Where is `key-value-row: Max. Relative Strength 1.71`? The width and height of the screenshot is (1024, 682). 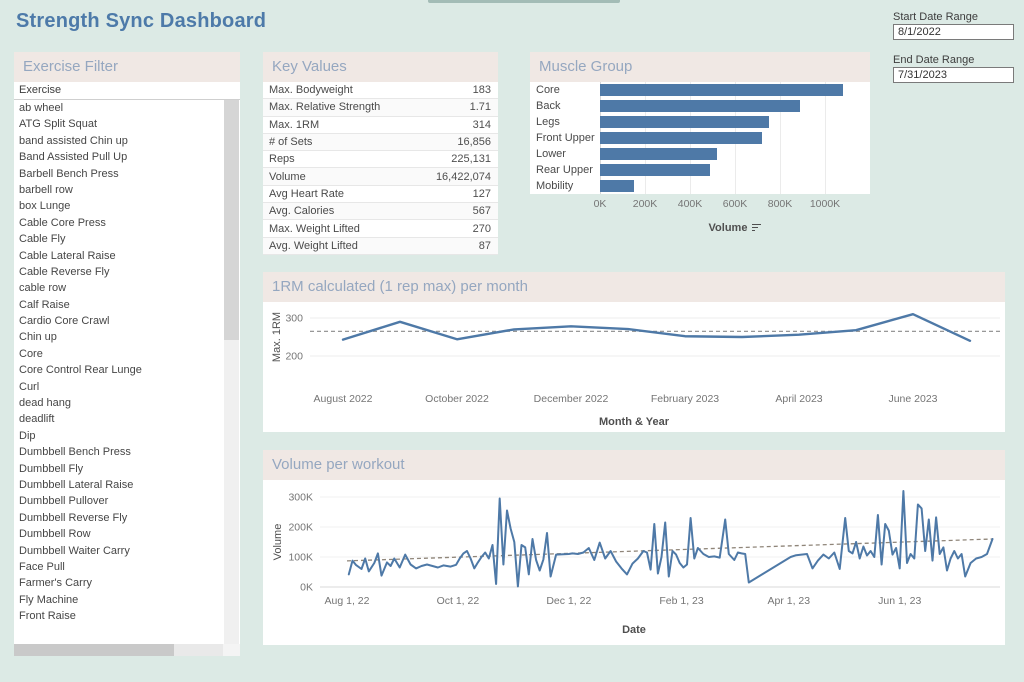 key-value-row: Max. Relative Strength 1.71 is located at coordinates (380, 108).